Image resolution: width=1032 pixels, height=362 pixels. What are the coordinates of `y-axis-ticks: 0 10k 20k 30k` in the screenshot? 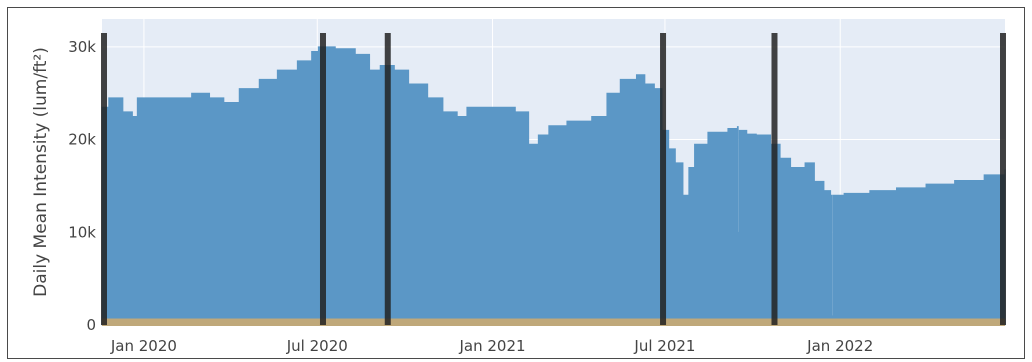 It's located at (82, 186).